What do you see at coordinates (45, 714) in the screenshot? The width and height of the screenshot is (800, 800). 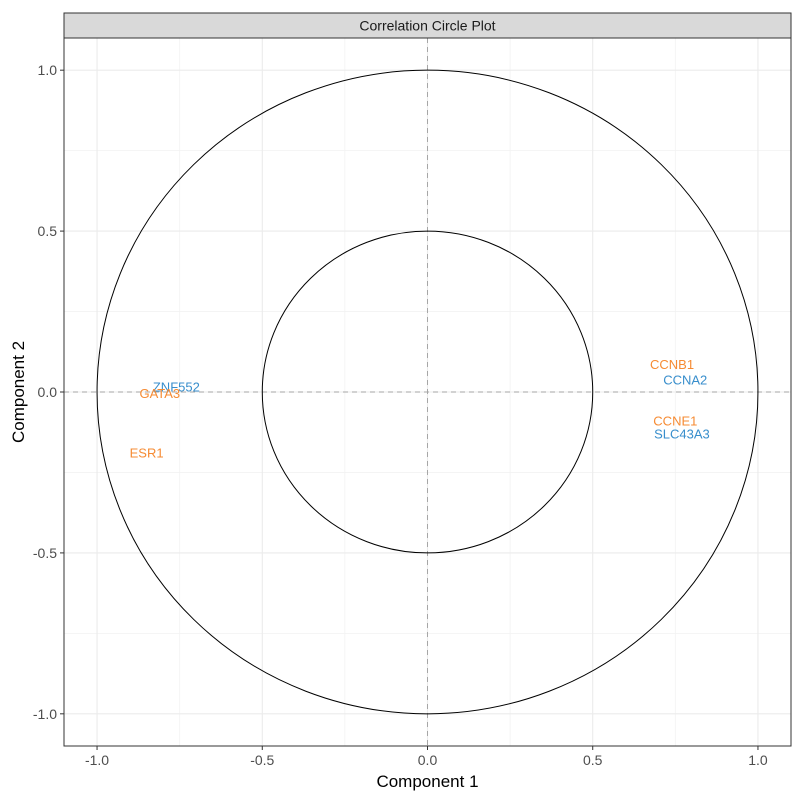 I see `y-tick-label: -1.0` at bounding box center [45, 714].